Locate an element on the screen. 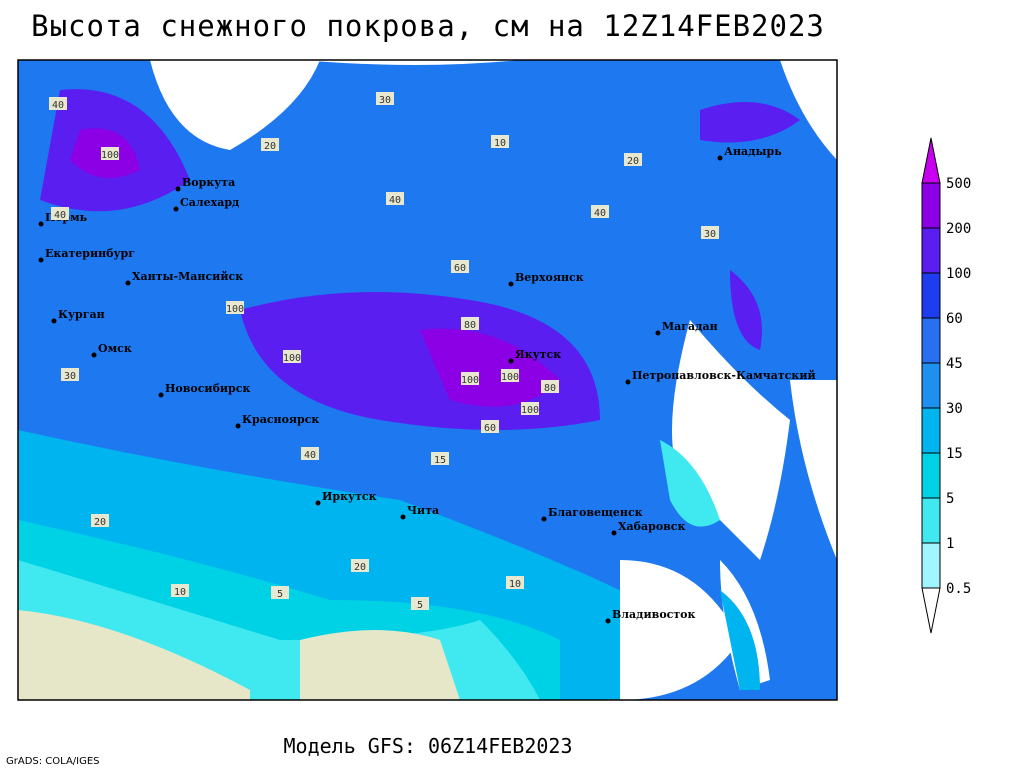  city-label: Екатеринбург is located at coordinates (90, 253).